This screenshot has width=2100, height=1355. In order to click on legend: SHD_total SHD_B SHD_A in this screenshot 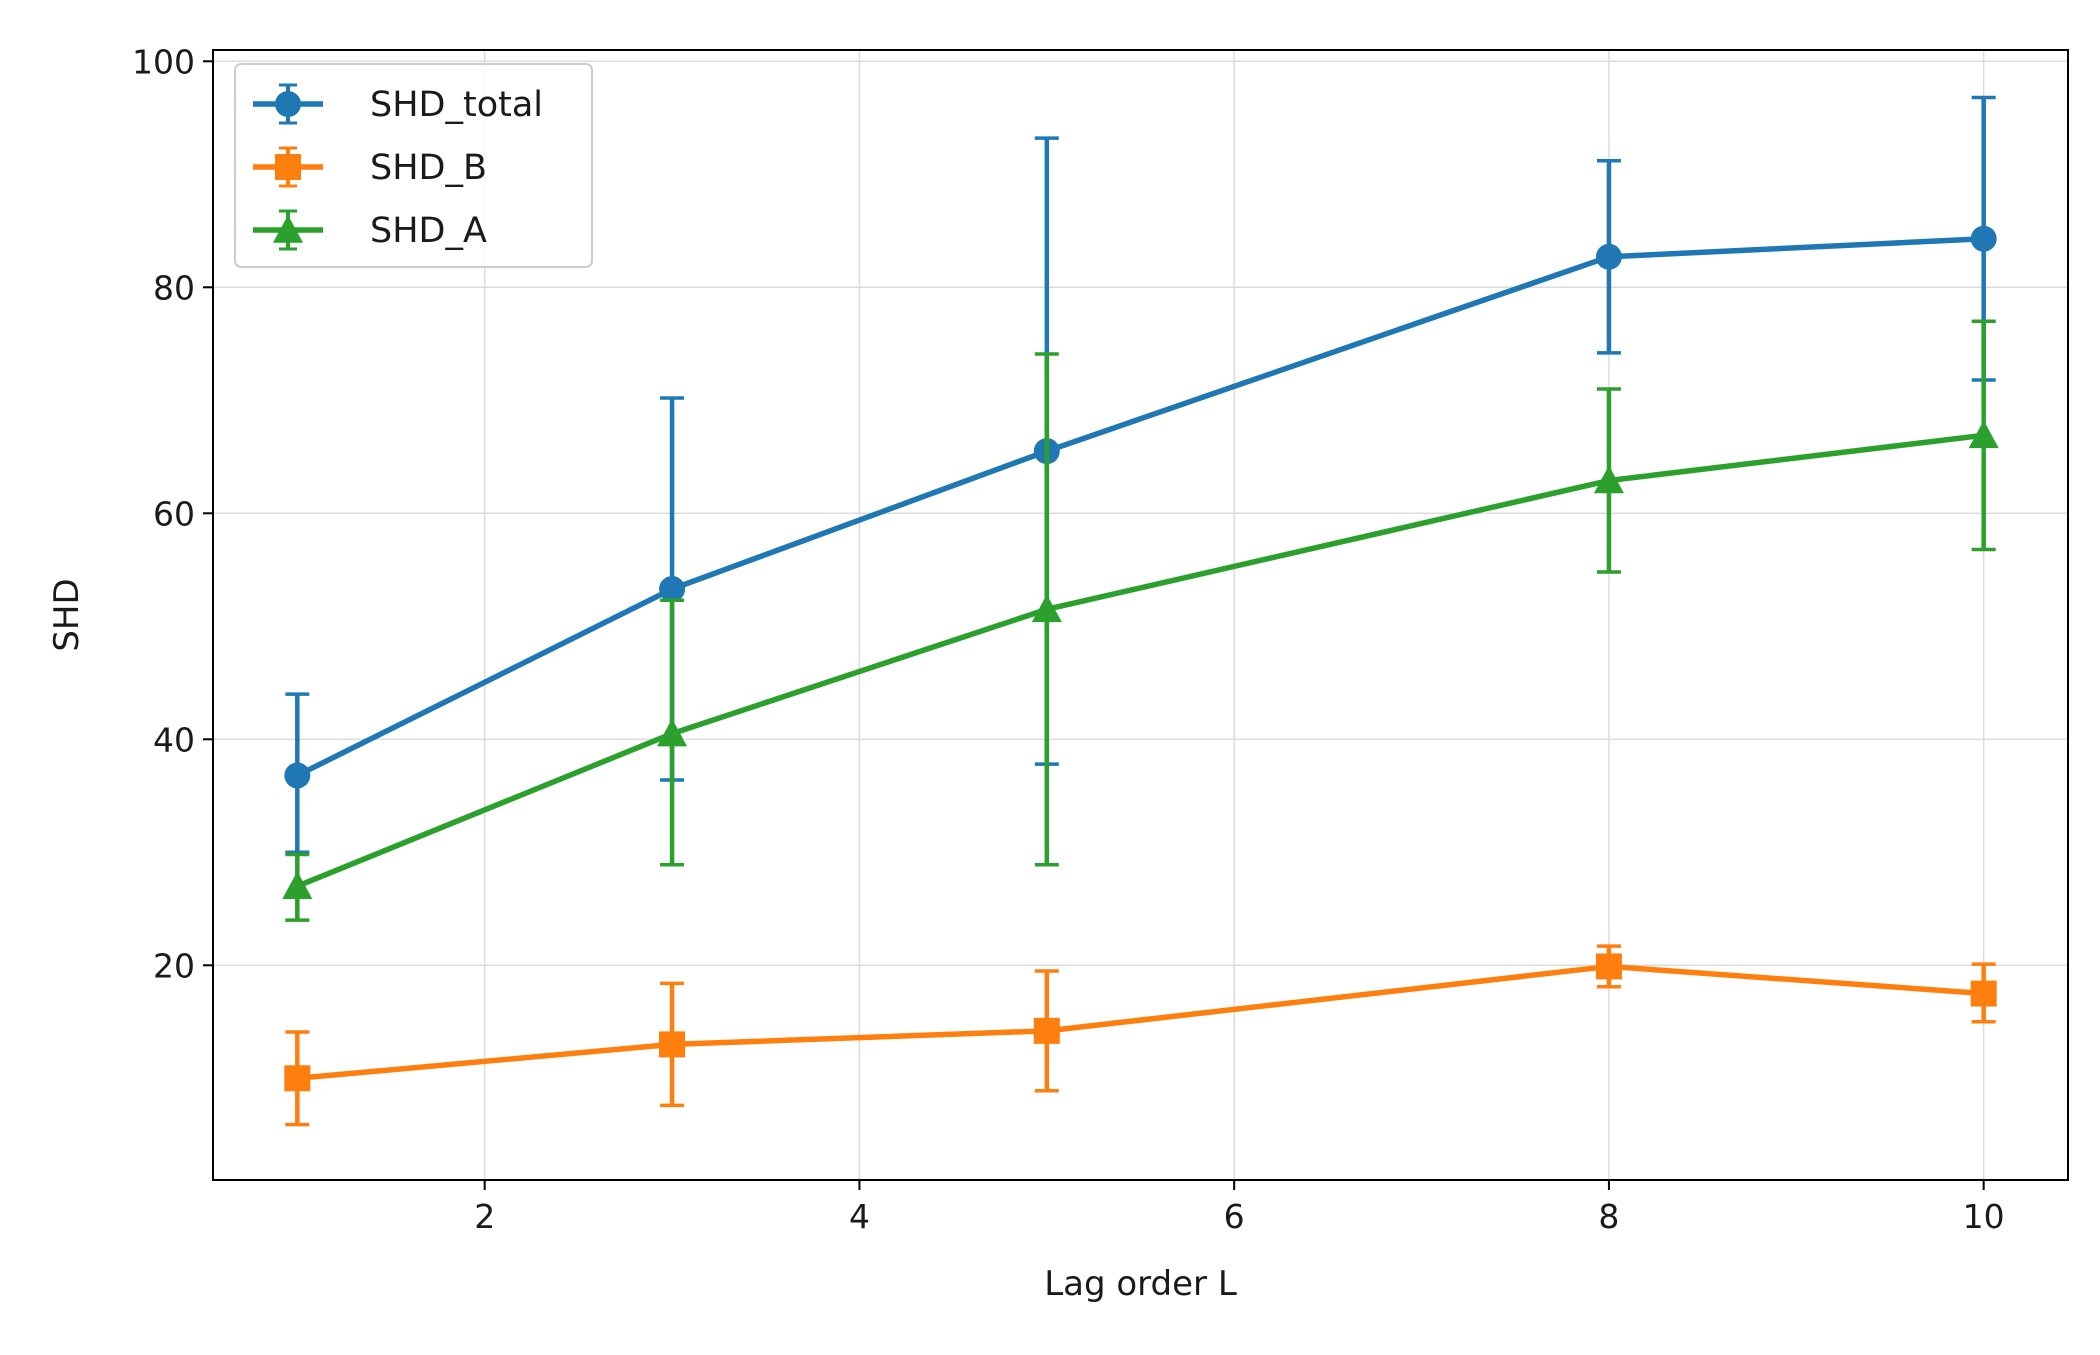, I will do `click(413, 165)`.